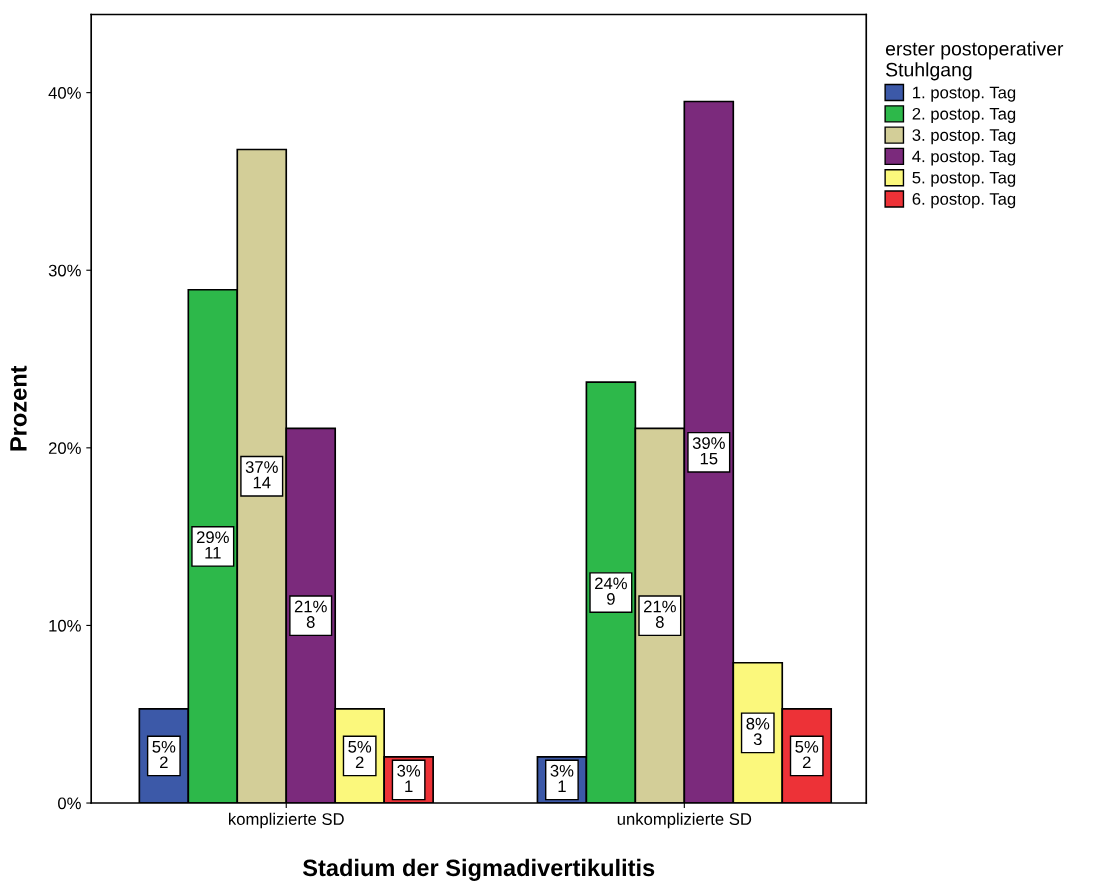 This screenshot has width=1112, height=889. I want to click on data-label: 8% 3, so click(758, 731).